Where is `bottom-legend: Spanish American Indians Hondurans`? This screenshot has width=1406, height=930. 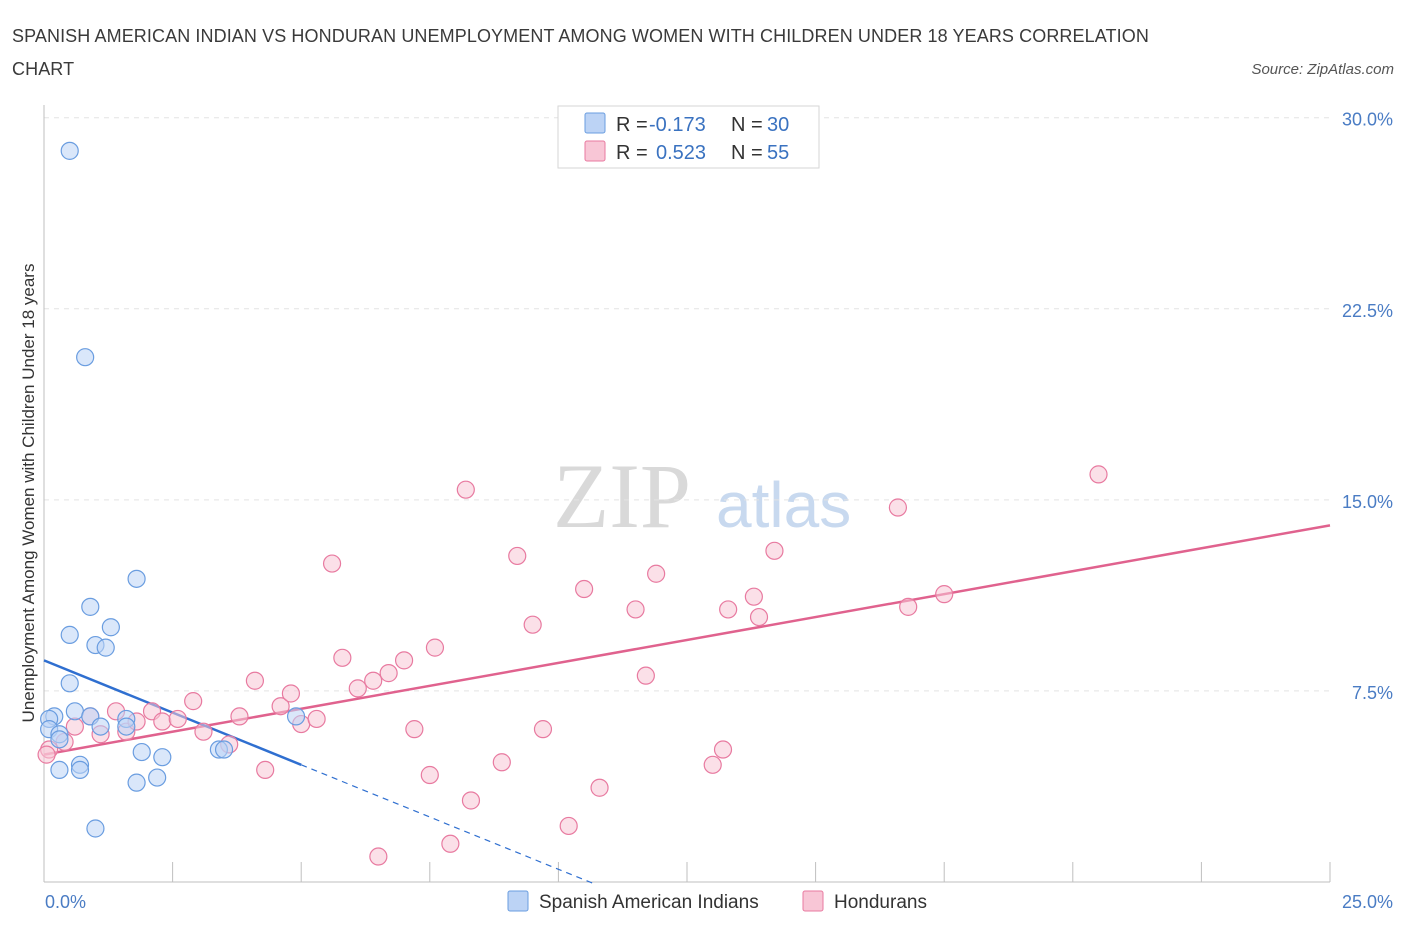
bottom-legend: Spanish American Indians Hondurans is located at coordinates (717, 901).